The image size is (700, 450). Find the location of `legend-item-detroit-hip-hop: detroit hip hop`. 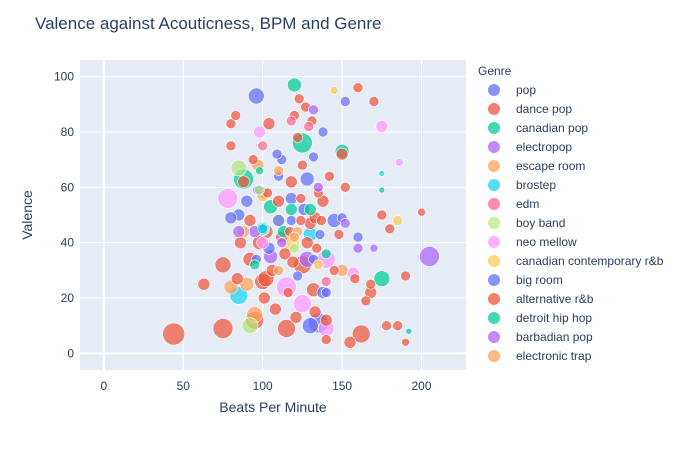

legend-item-detroit-hip-hop: detroit hip hop is located at coordinates (540, 318).